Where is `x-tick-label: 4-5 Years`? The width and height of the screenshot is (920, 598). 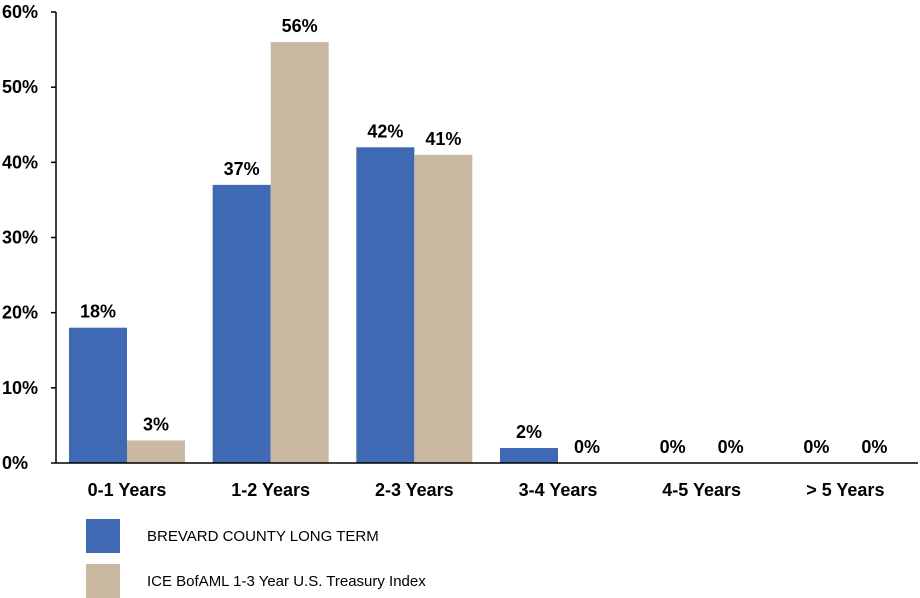
x-tick-label: 4-5 Years is located at coordinates (701, 490).